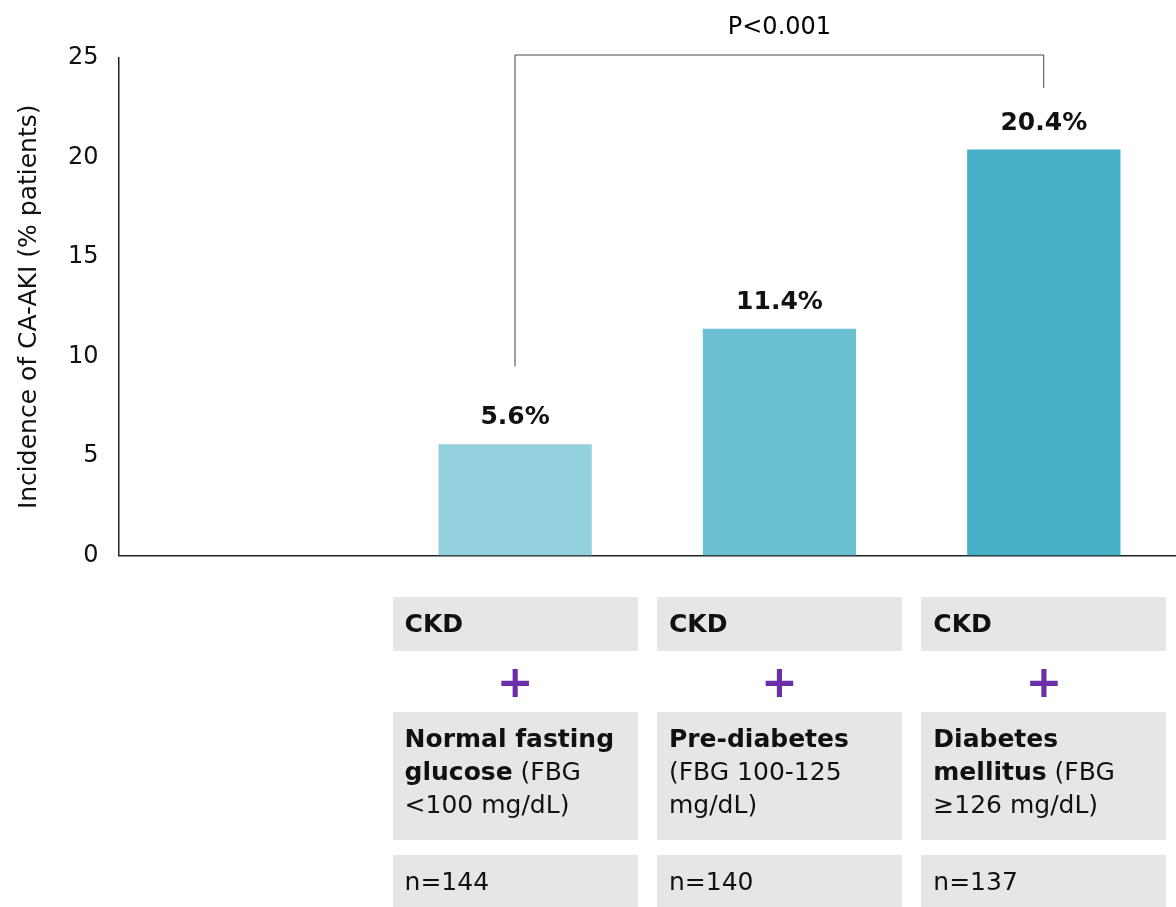 This screenshot has height=907, width=1176. Describe the element at coordinates (1044, 121) in the screenshot. I see `data-label: 20.4%` at that location.